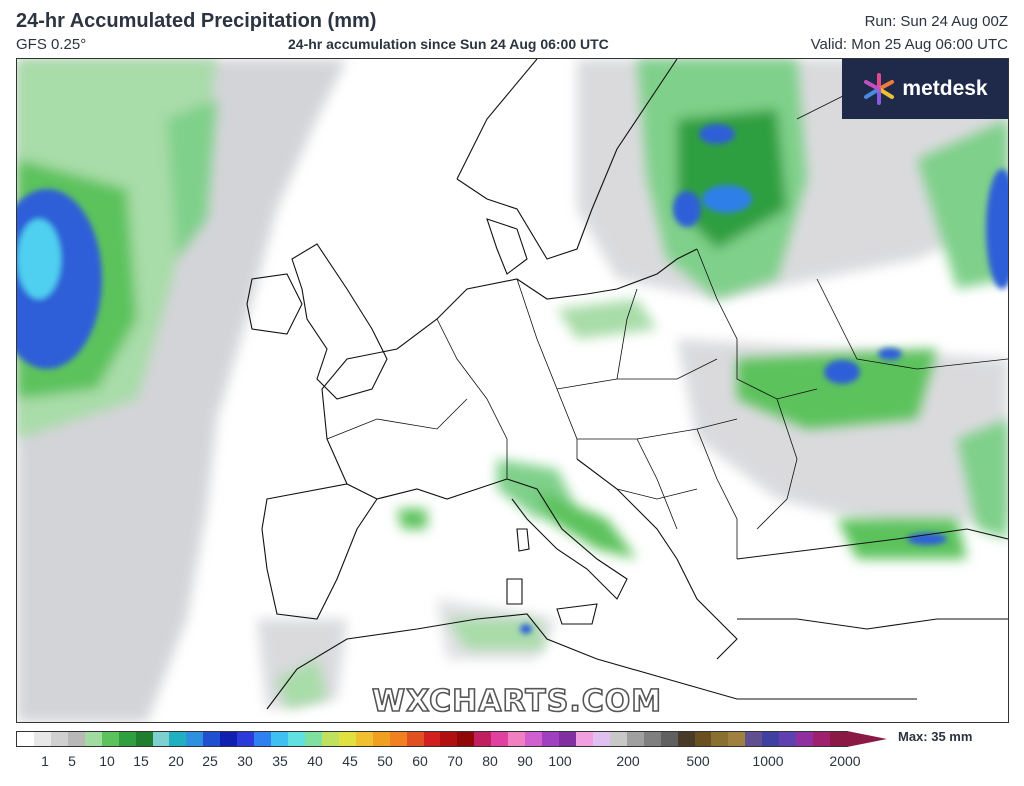 Image resolution: width=1024 pixels, height=786 pixels. What do you see at coordinates (141, 761) in the screenshot?
I see `colorbar-tick-label: 15` at bounding box center [141, 761].